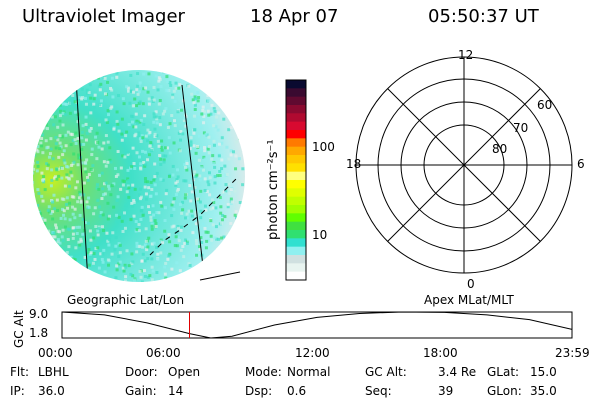  I want to click on footer-label: GC Alt:, so click(386, 372).